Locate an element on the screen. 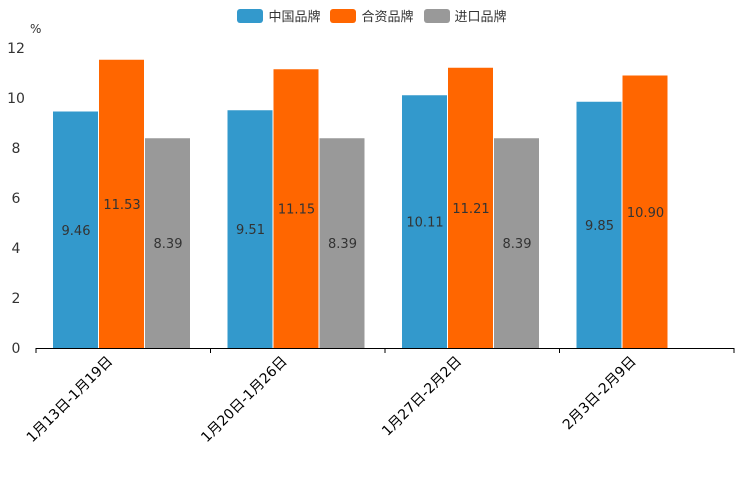  chart-legend: 中国品牌 合资品牌 进口品牌 is located at coordinates (372, 15).